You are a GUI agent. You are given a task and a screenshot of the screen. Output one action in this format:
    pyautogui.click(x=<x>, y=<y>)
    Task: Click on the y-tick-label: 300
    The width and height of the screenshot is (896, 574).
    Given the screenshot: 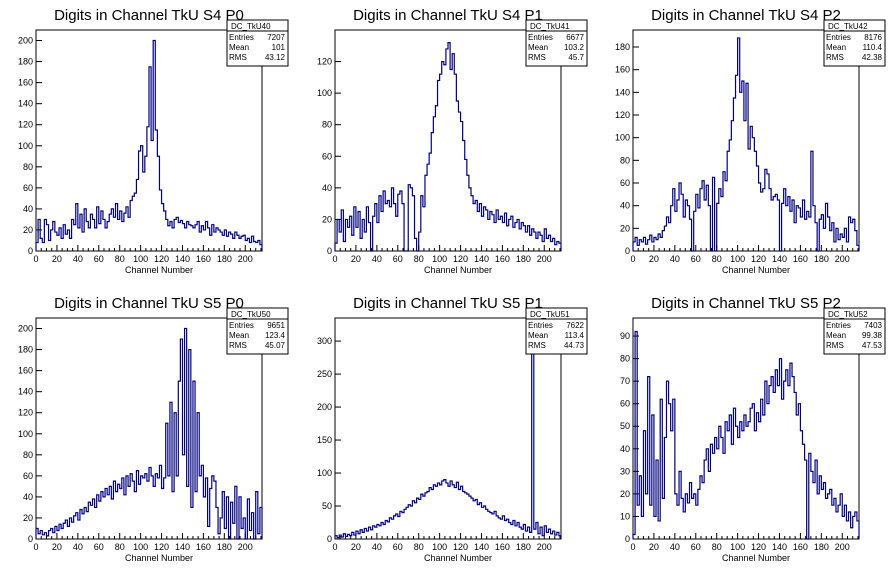 What is the action you would take?
    pyautogui.click(x=324, y=341)
    